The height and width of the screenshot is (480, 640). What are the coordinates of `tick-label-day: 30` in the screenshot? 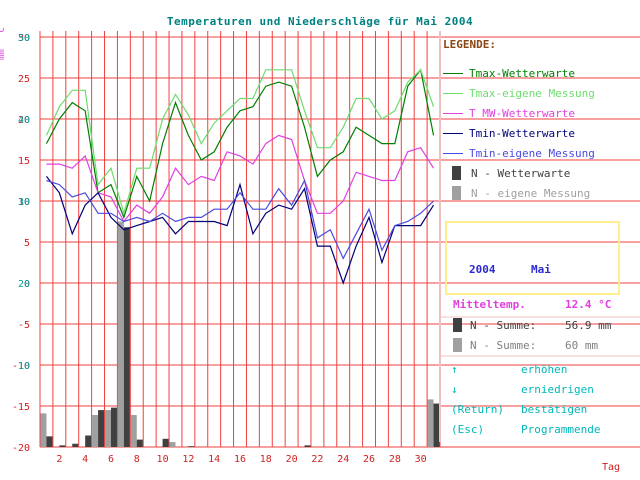 It's located at (421, 459).